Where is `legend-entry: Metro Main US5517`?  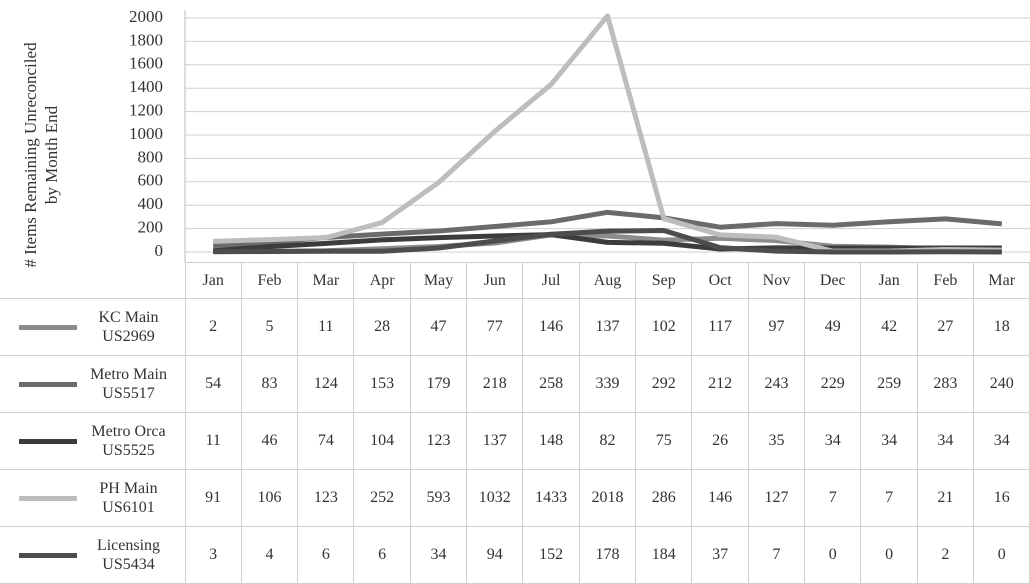 legend-entry: Metro Main US5517 is located at coordinates (89, 384).